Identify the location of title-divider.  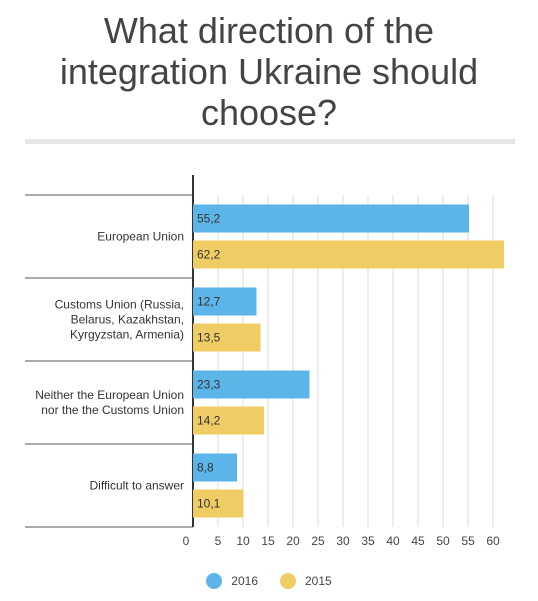
(270, 141).